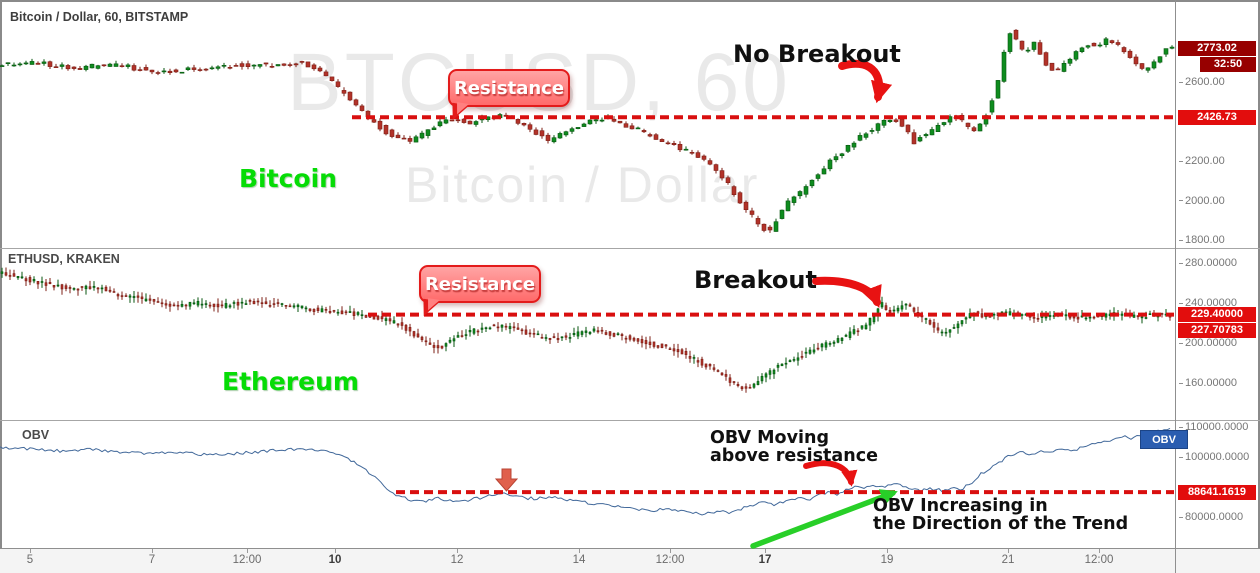  Describe the element at coordinates (36, 435) in the screenshot. I see `obv-indicator-label: OBV` at that location.